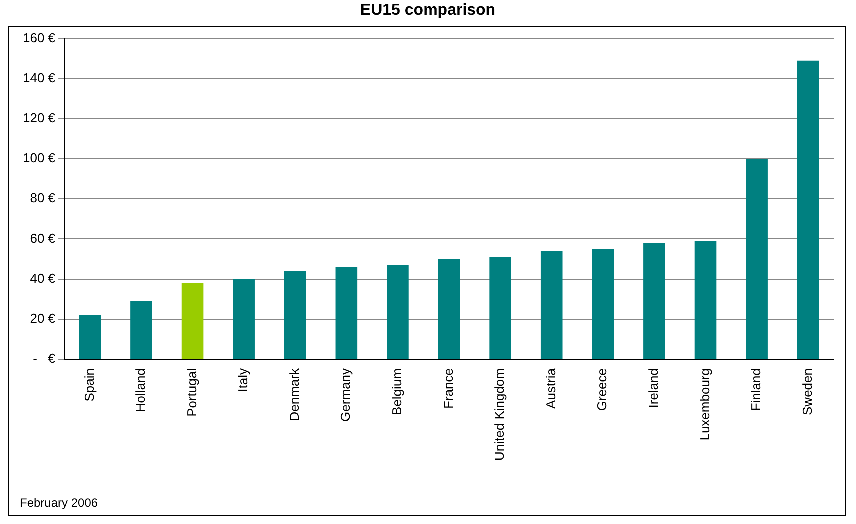 The width and height of the screenshot is (856, 524). What do you see at coordinates (192, 392) in the screenshot?
I see `x-tick-label: Portugal` at bounding box center [192, 392].